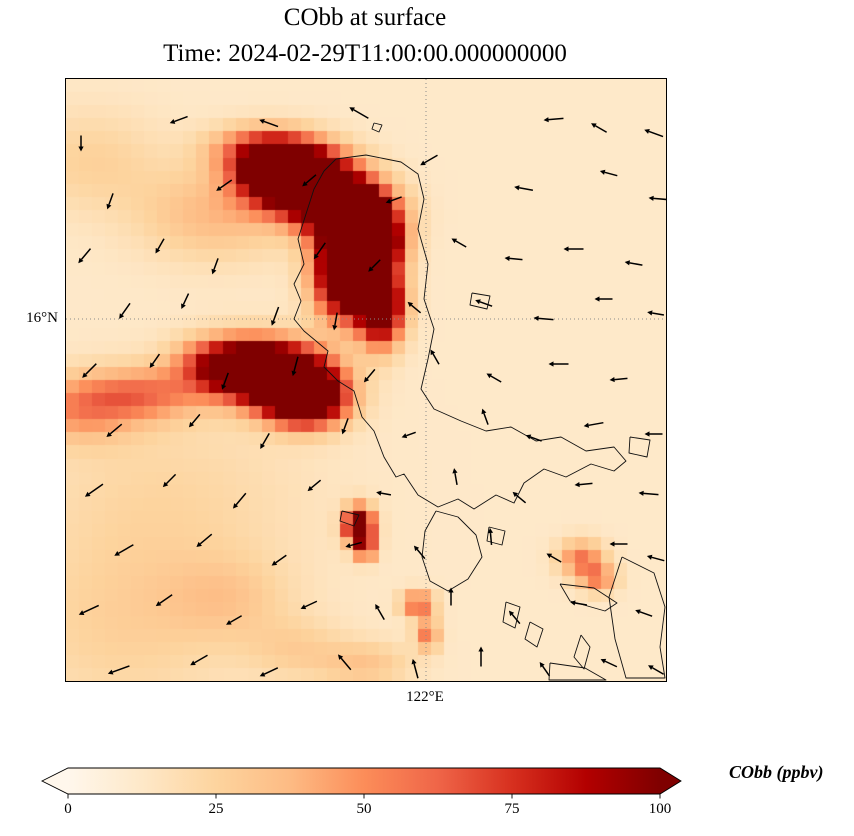 The height and width of the screenshot is (836, 854). What do you see at coordinates (361, 792) in the screenshot?
I see `colorbar: 0 25 50 75 100` at bounding box center [361, 792].